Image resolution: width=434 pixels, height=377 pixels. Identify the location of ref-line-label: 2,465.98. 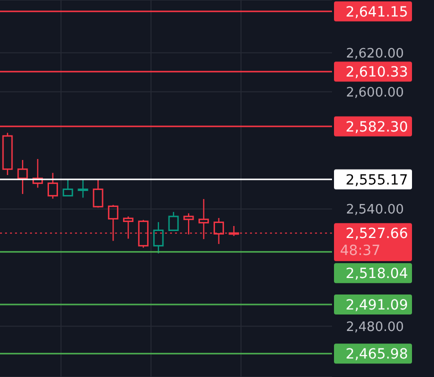
(377, 354).